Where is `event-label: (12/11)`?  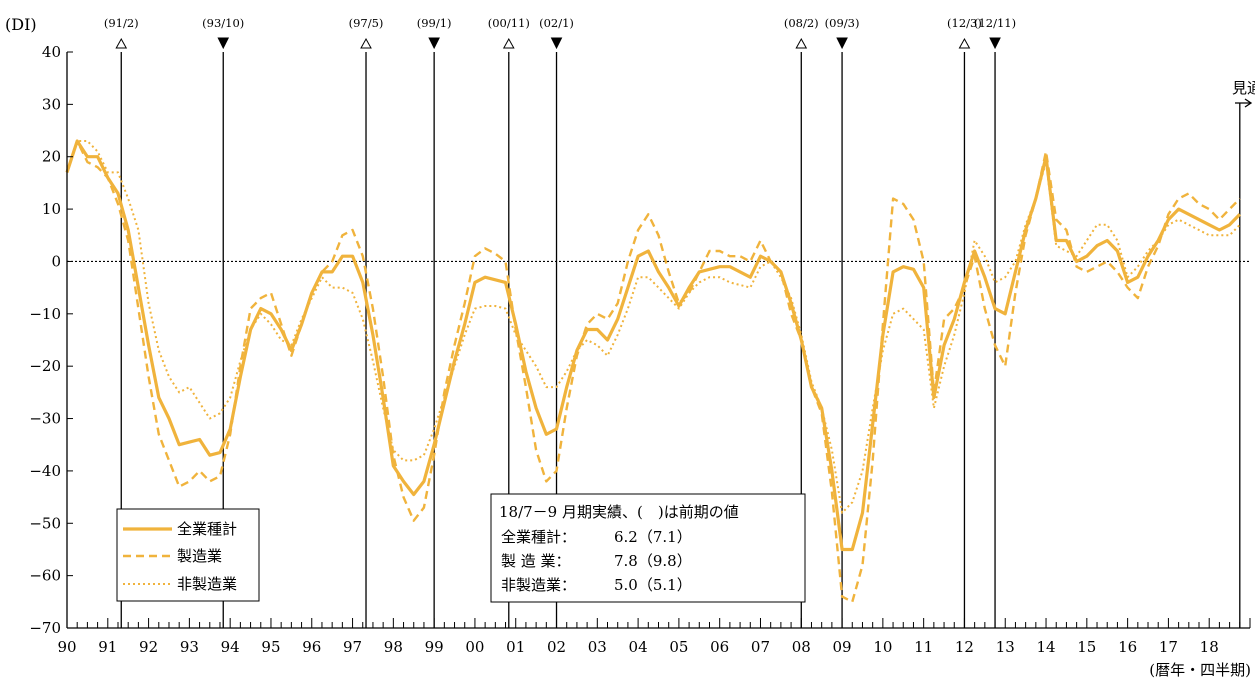 event-label: (12/11) is located at coordinates (995, 23).